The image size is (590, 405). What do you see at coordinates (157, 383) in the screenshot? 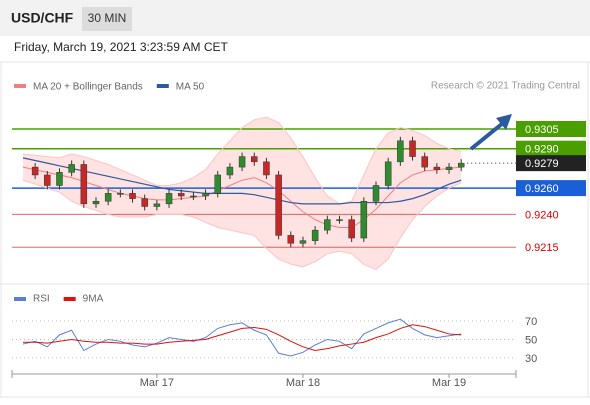
I see `x-tick-label: Mar 17` at bounding box center [157, 383].